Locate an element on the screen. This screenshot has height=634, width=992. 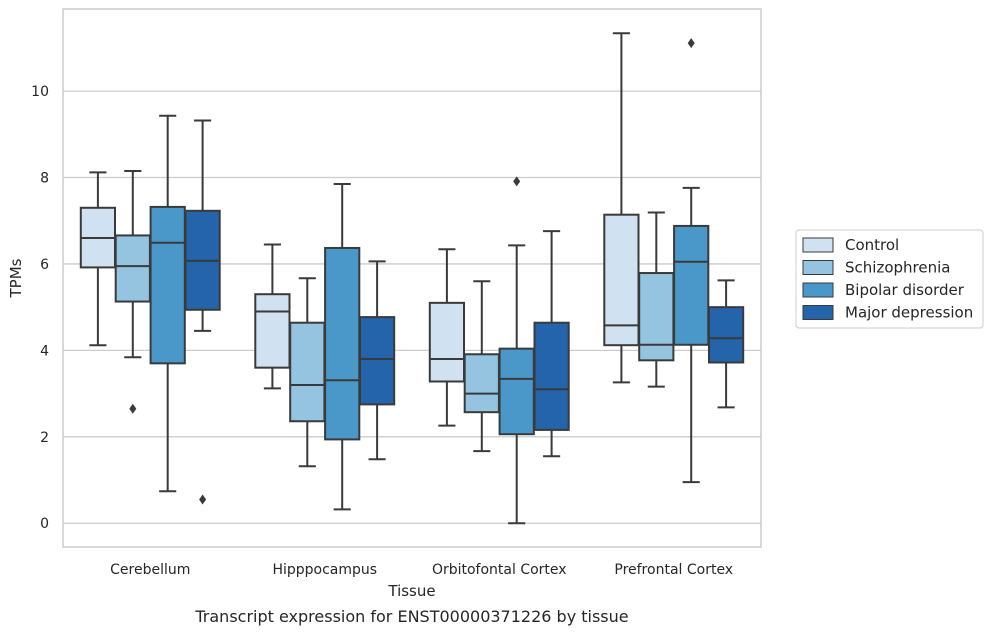
y-tick-label: 0 is located at coordinates (44, 524).